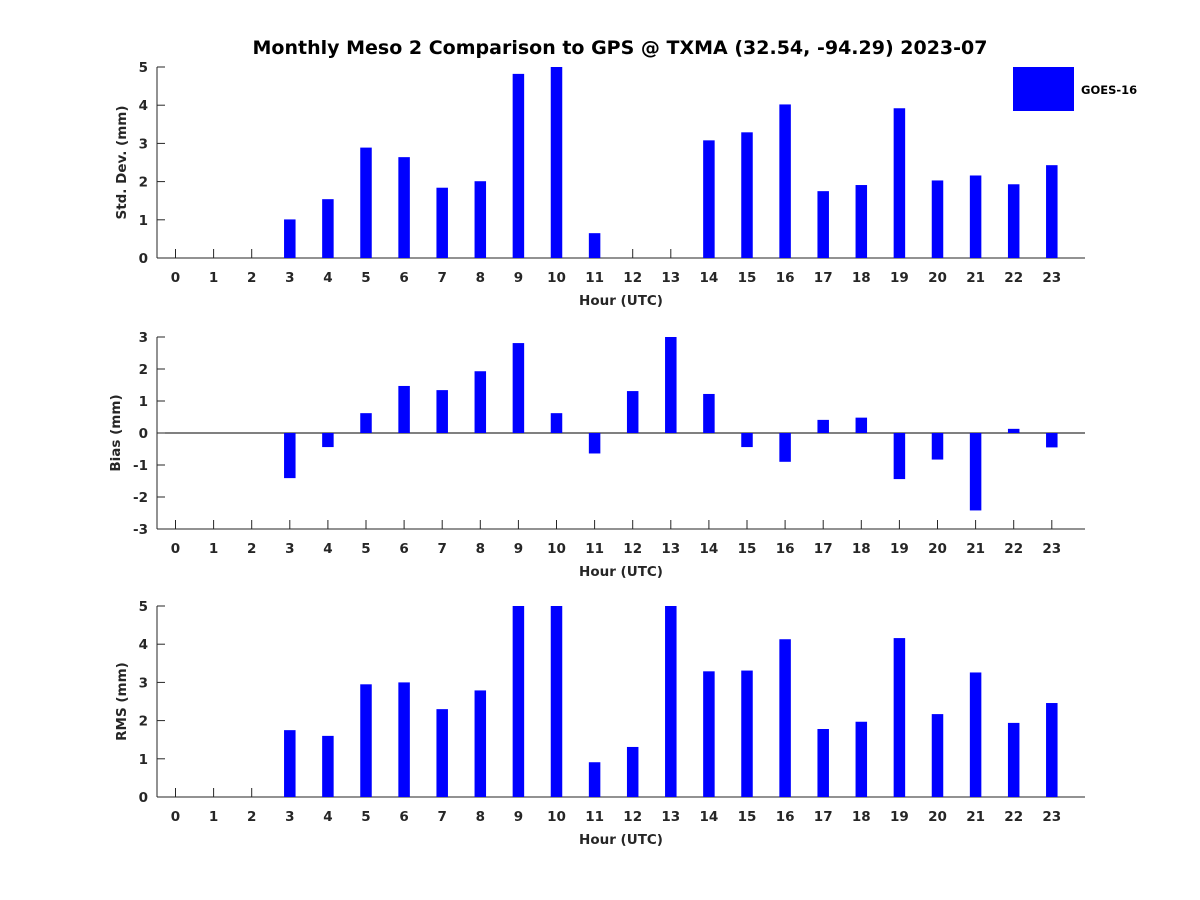 The height and width of the screenshot is (900, 1200). I want to click on std-dev-x-tick-label: 4, so click(327, 278).